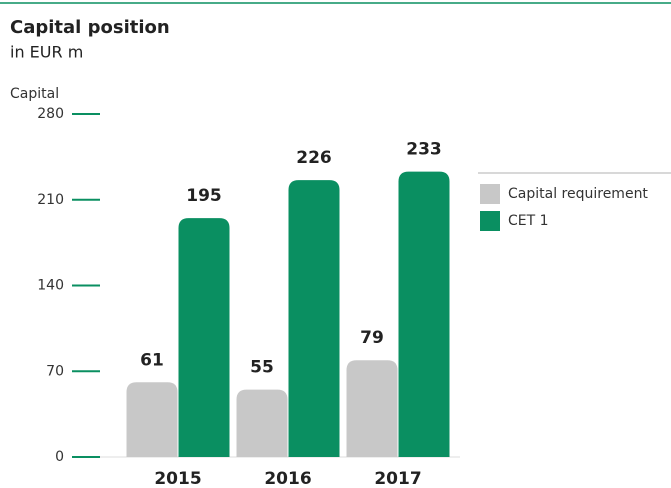 The image size is (671, 488). I want to click on data-label: 79, so click(372, 338).